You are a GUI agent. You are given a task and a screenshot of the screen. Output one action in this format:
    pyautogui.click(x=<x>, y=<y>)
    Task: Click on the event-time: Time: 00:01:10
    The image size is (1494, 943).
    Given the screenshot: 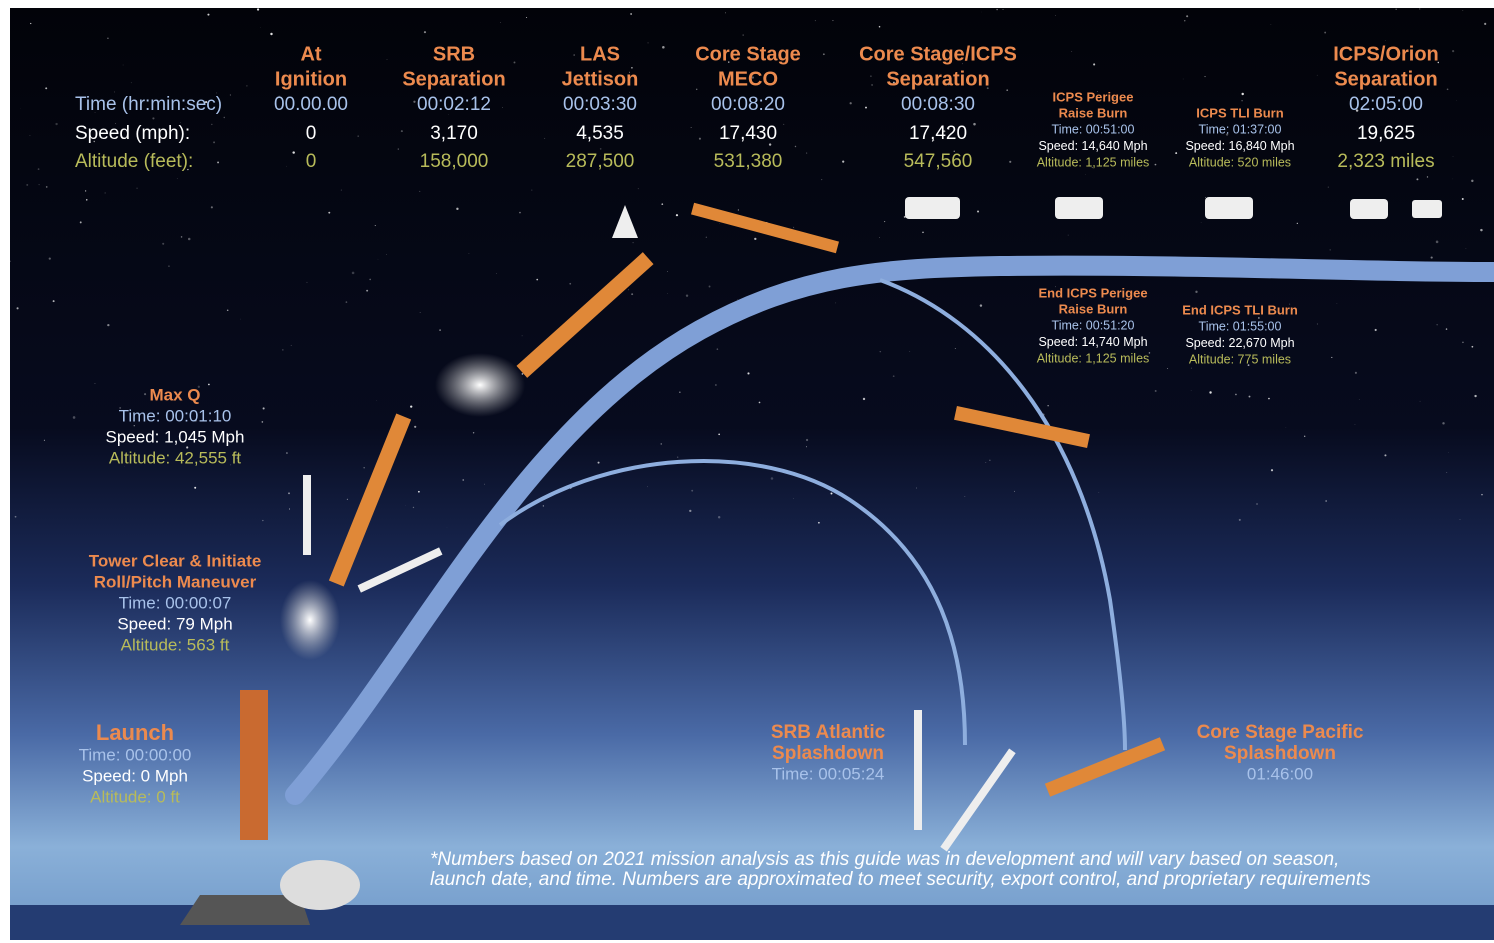 What is the action you would take?
    pyautogui.click(x=175, y=415)
    